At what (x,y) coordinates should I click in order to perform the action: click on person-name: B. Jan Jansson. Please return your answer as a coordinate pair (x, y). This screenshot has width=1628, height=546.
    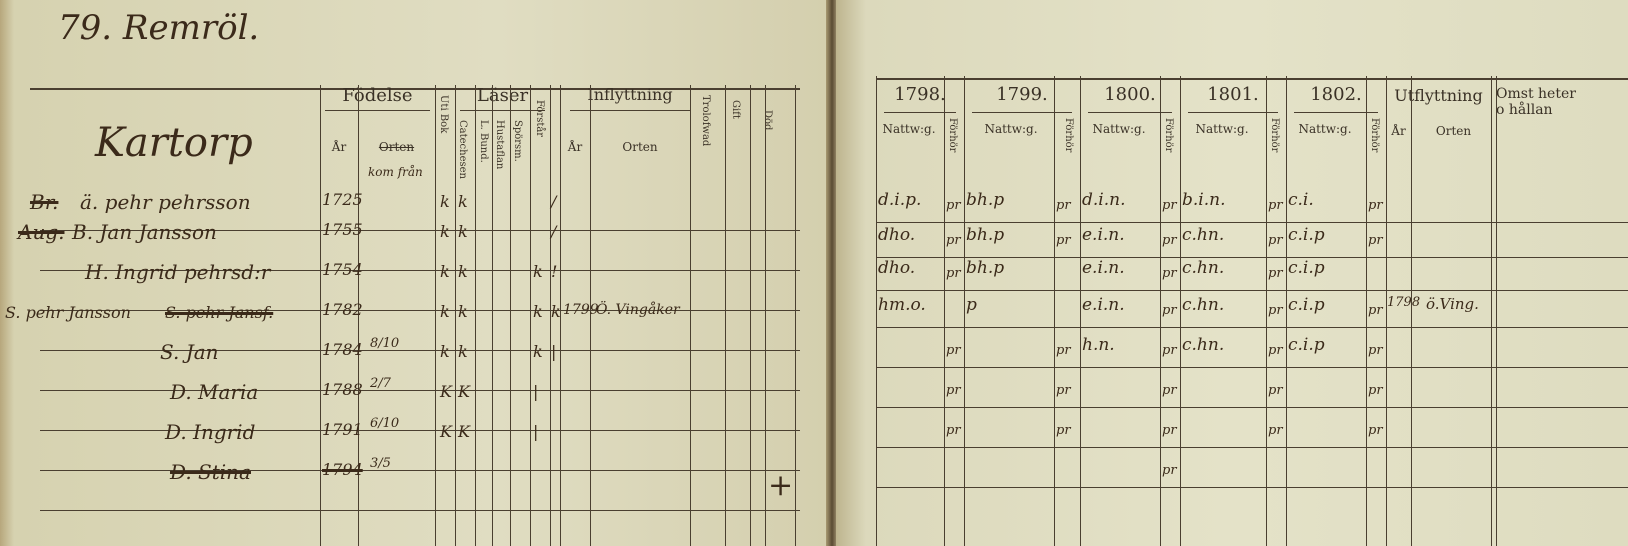
    Looking at the image, I should click on (144, 232).